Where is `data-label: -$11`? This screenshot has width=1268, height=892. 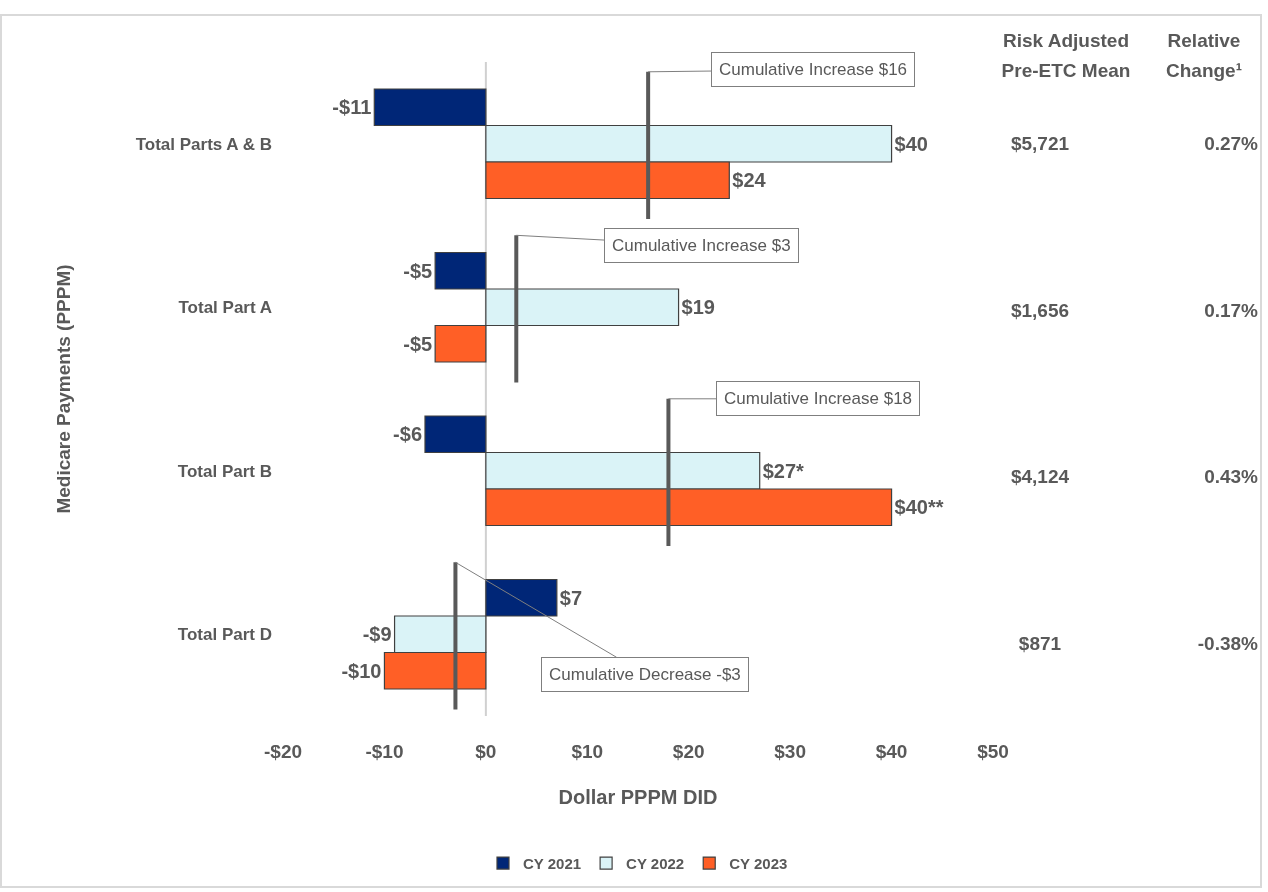
data-label: -$11 is located at coordinates (352, 107).